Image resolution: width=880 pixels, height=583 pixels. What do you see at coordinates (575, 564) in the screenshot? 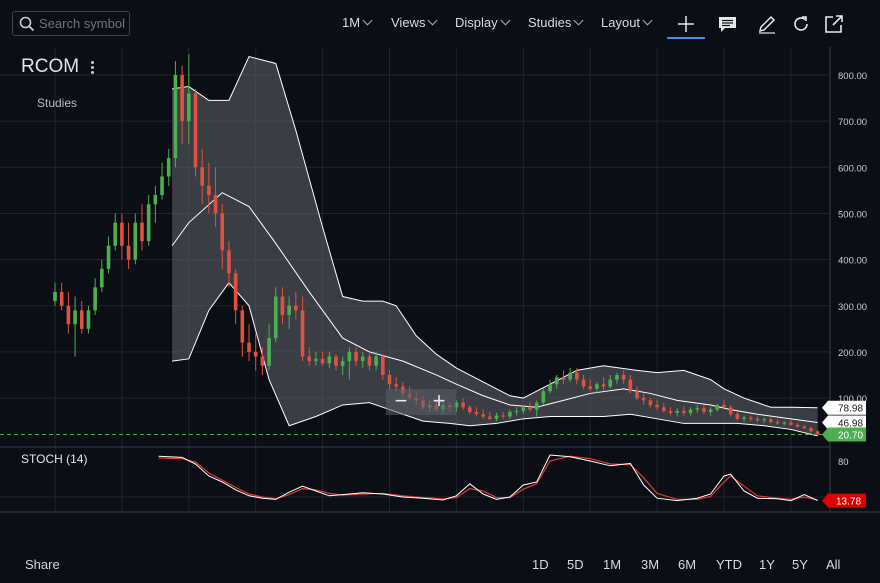
I see `range-5d: 5D` at bounding box center [575, 564].